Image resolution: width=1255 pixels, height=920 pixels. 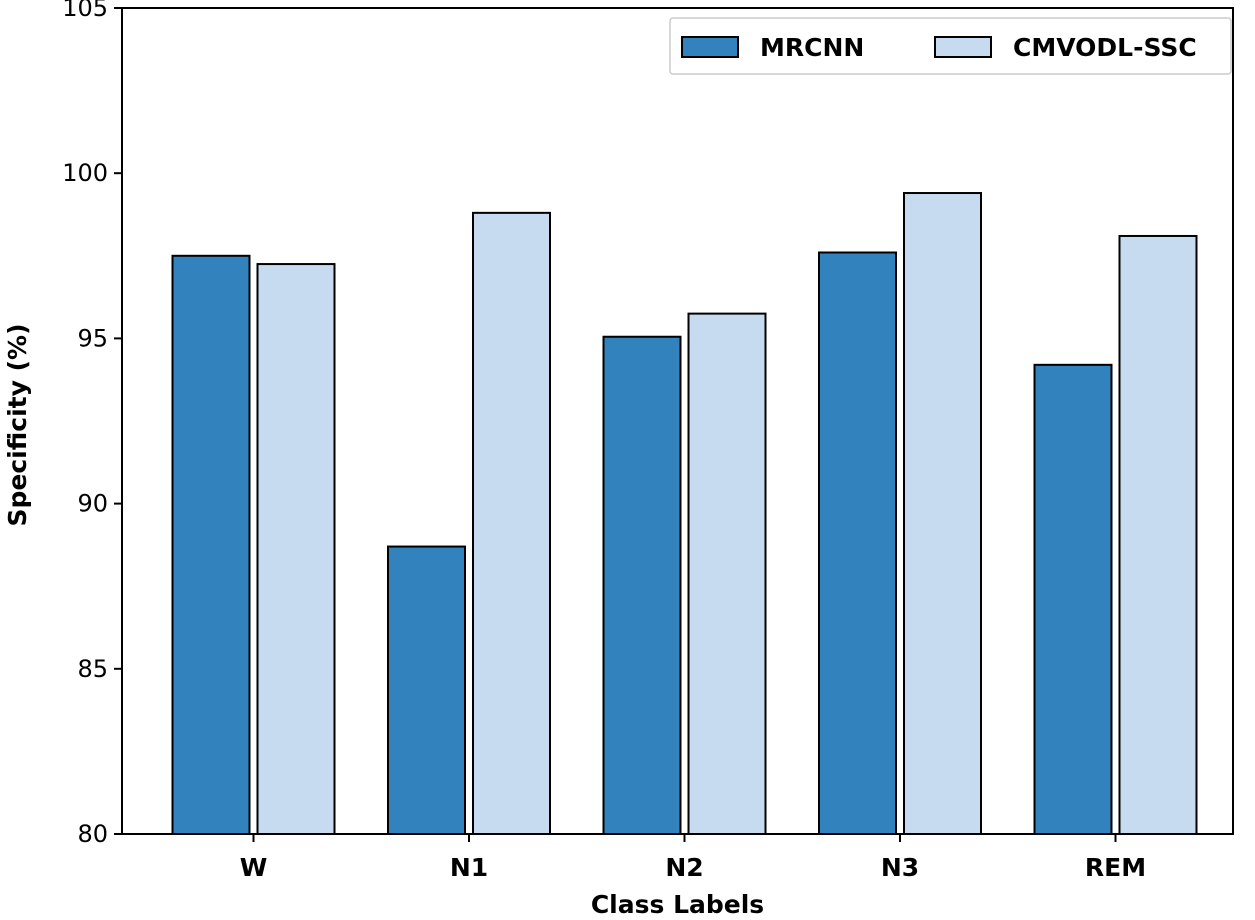 What do you see at coordinates (469, 867) in the screenshot?
I see `x-tick-label: N1` at bounding box center [469, 867].